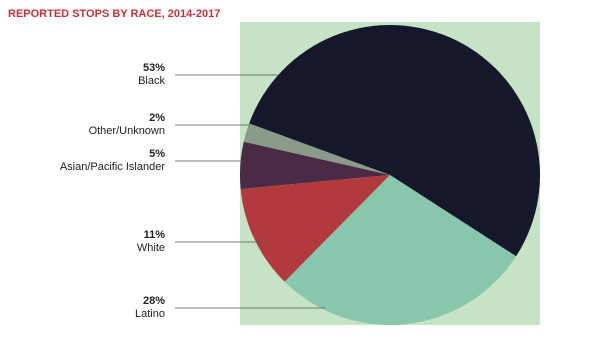  Describe the element at coordinates (114, 14) in the screenshot. I see `chart-title: REPORTED STOPS BY RACE, 2014-2017` at that location.